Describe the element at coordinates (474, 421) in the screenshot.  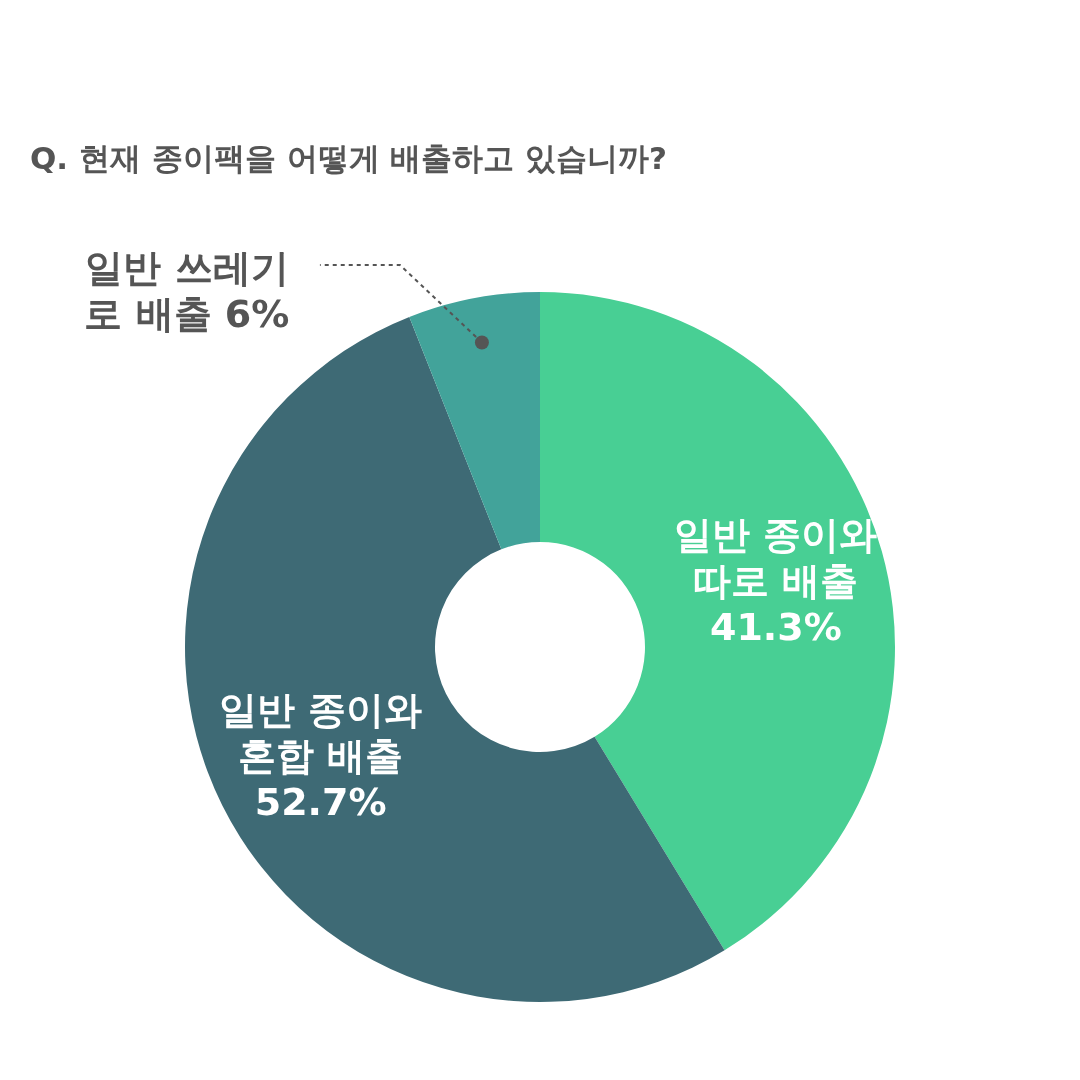
I see `donut-slice` at that location.